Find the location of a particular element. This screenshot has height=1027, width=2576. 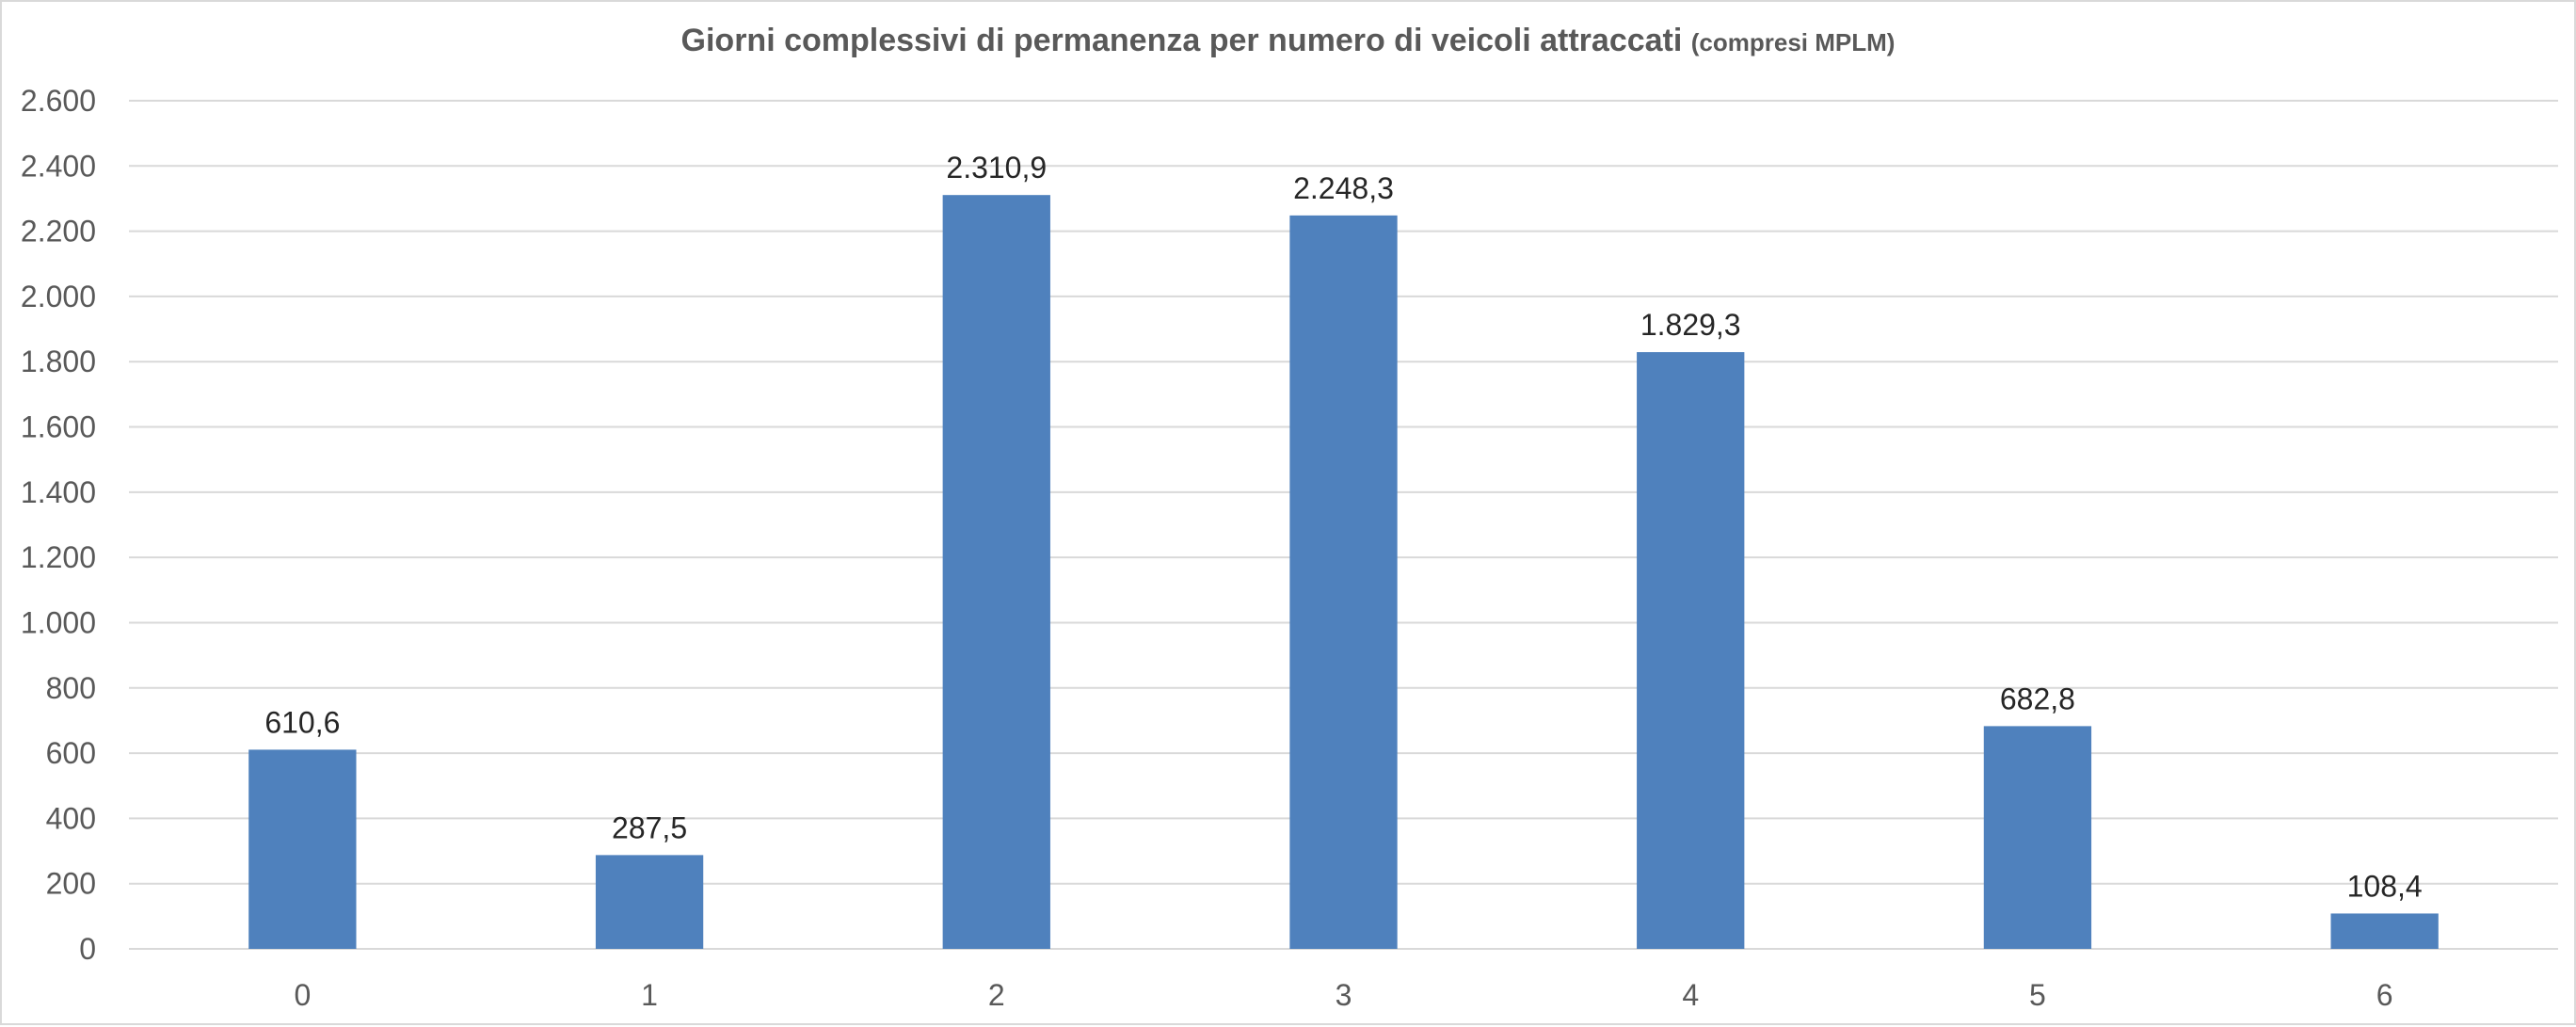

y-tick-label: 200 is located at coordinates (71, 884).